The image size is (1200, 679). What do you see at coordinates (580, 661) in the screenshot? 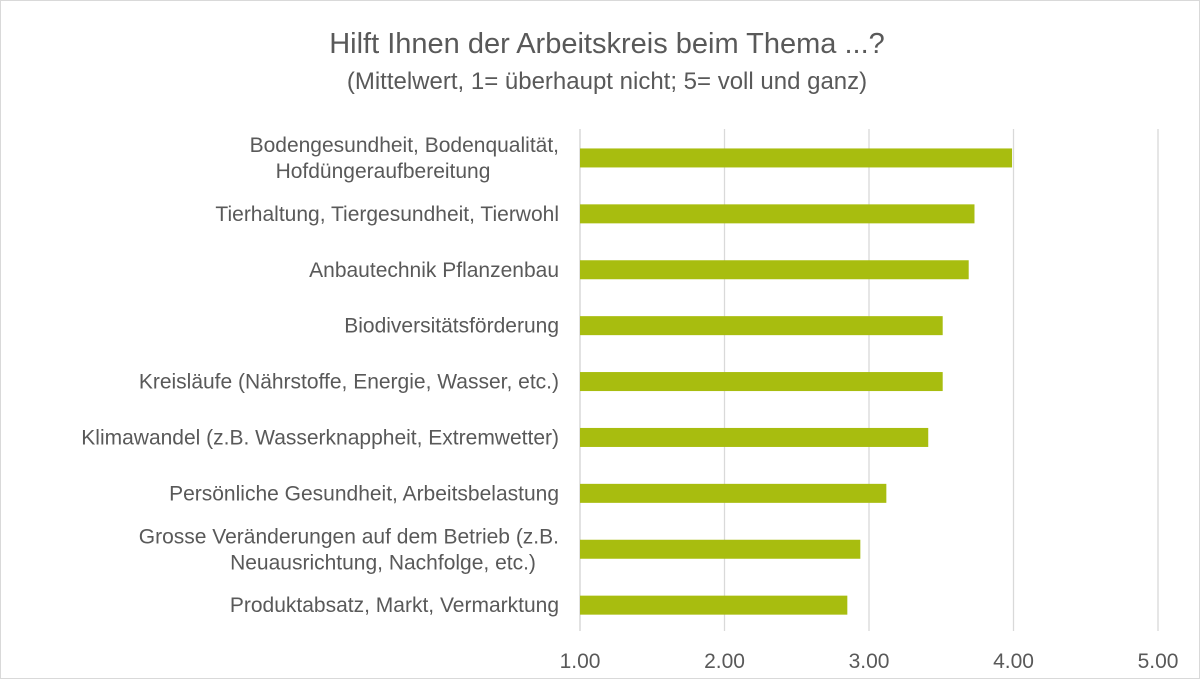
I see `x-tick-label: 1.00` at bounding box center [580, 661].